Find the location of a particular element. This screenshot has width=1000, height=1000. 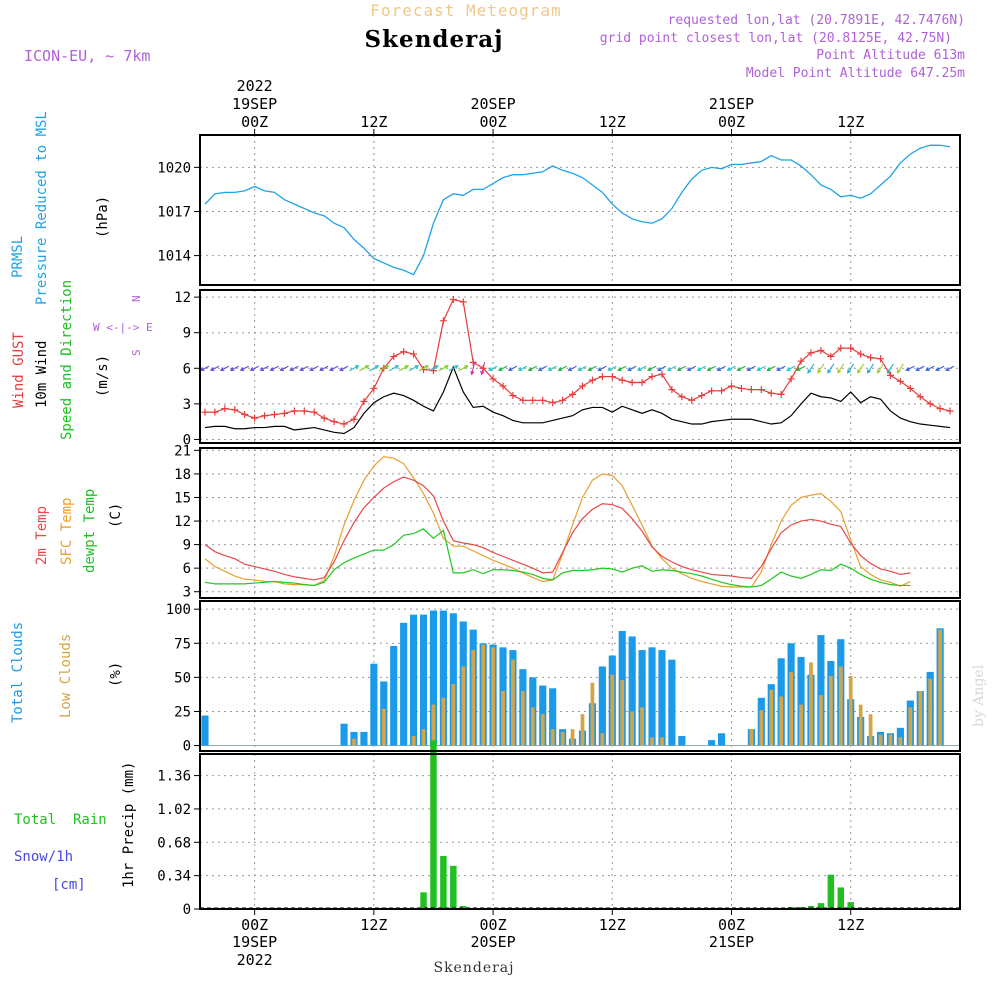

prmsl-unit: (hPa) is located at coordinates (103, 217).